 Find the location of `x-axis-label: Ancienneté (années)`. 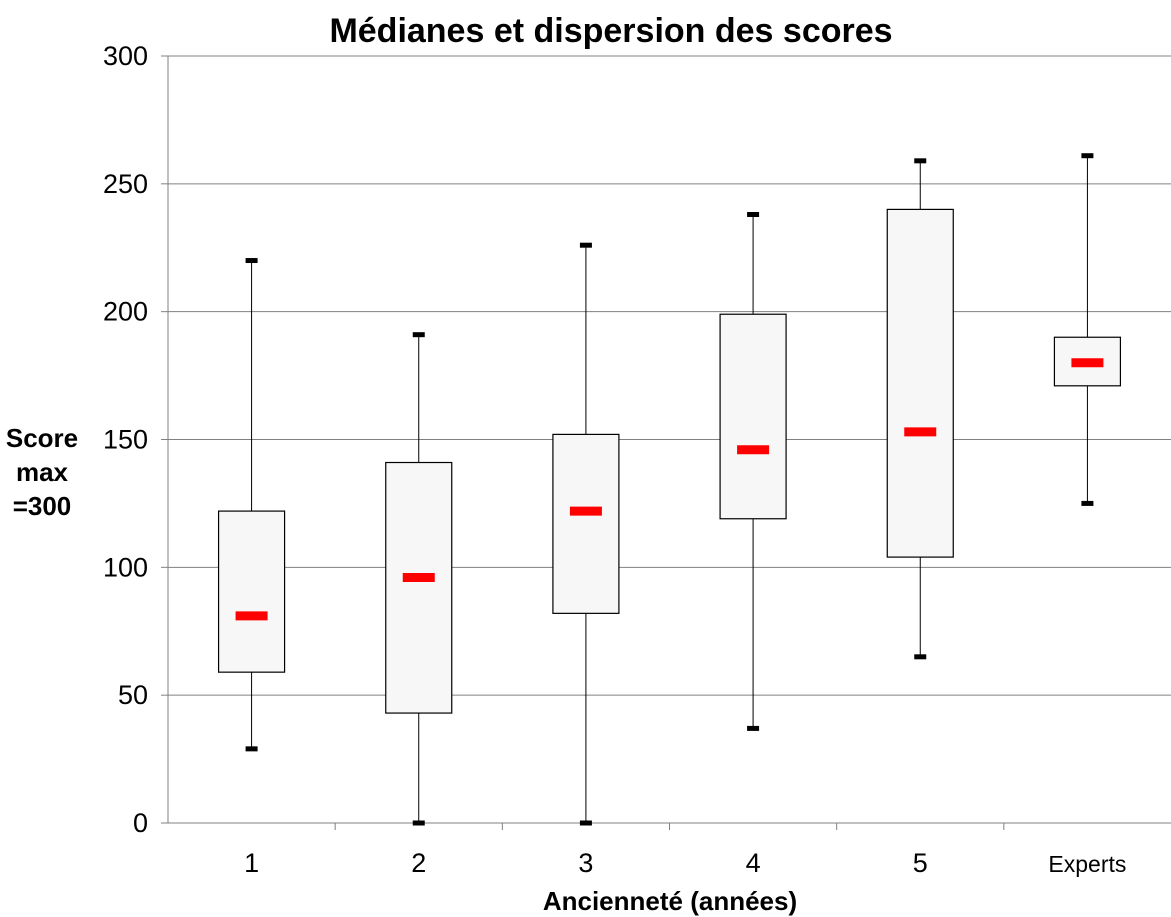

x-axis-label: Ancienneté (années) is located at coordinates (670, 901).